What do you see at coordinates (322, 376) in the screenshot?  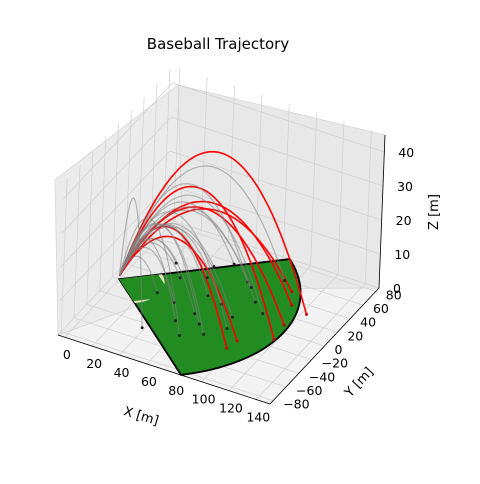 I see `y-tick-label: −40` at bounding box center [322, 376].